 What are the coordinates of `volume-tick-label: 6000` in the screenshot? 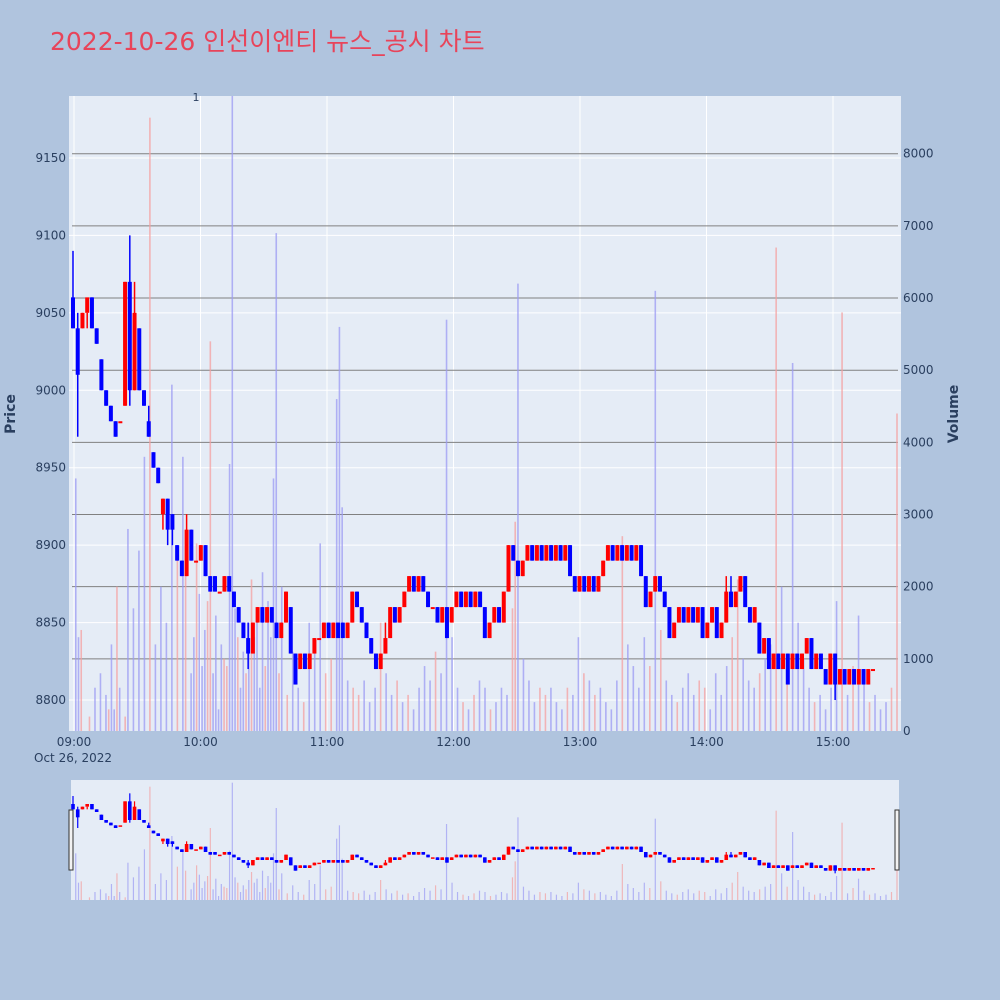 It's located at (918, 298).